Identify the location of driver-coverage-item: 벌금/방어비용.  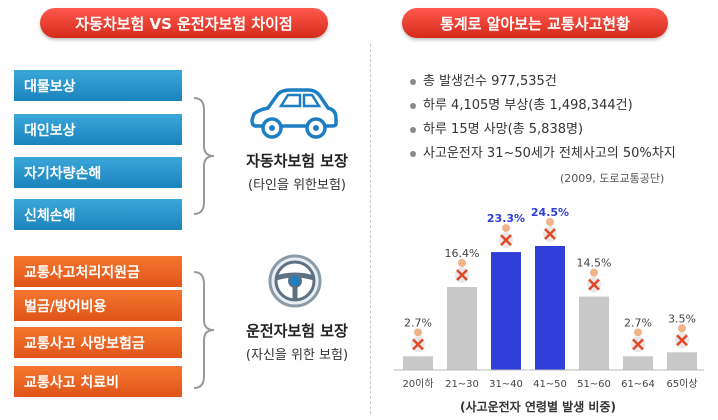
(98, 305).